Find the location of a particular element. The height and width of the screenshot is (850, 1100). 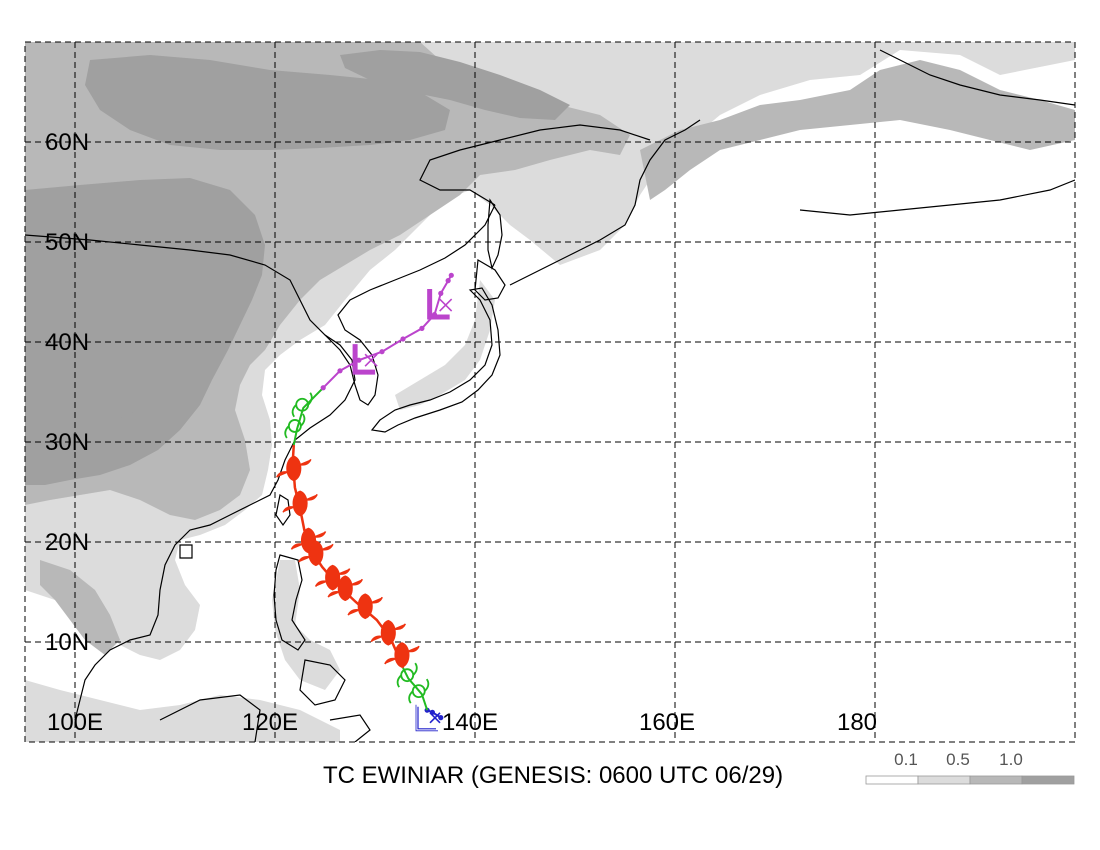

terrain-legend: 0.1 0.5 1.0 is located at coordinates (970, 767).